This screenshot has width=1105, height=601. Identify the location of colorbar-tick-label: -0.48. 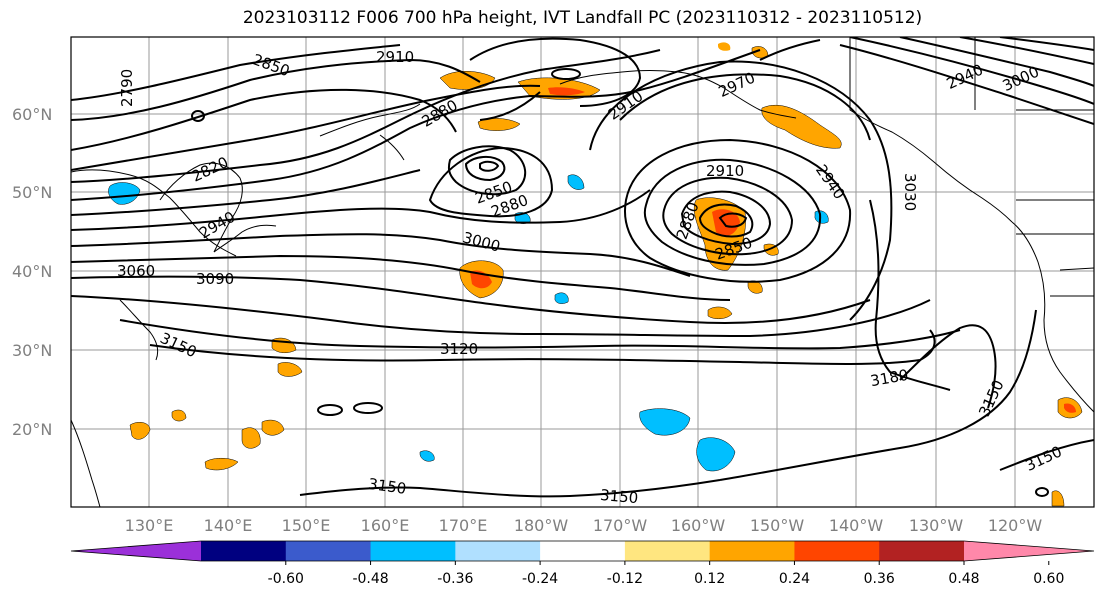
(370, 579).